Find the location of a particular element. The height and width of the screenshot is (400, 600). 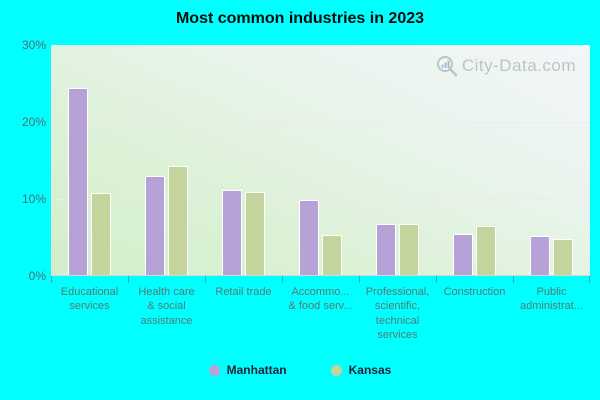

city-data-watermark: City-Data.com is located at coordinates (505, 66).